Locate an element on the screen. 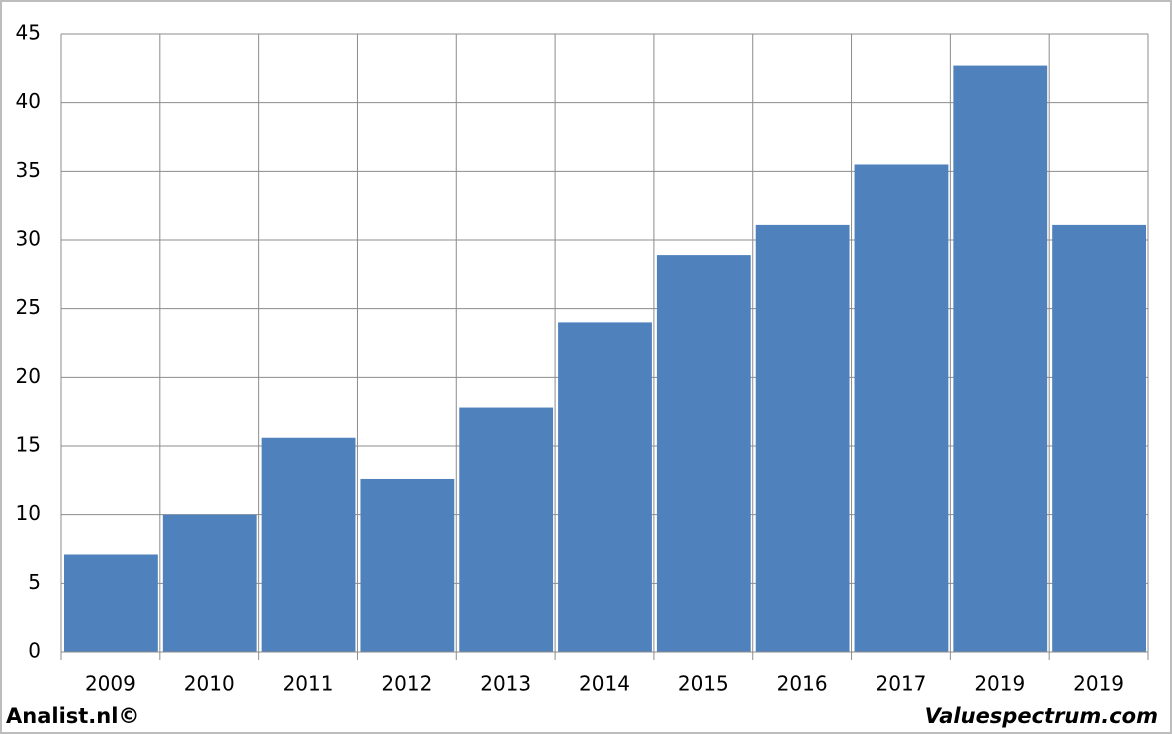  x-tick-label: 2012 is located at coordinates (406, 684).